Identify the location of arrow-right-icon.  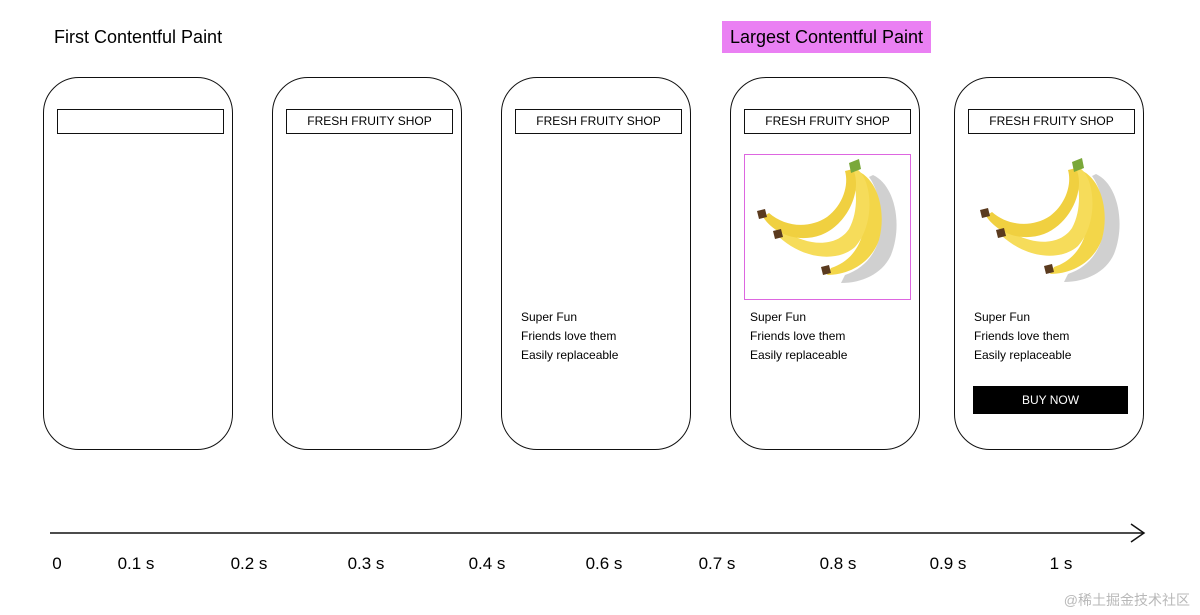
(1138, 533).